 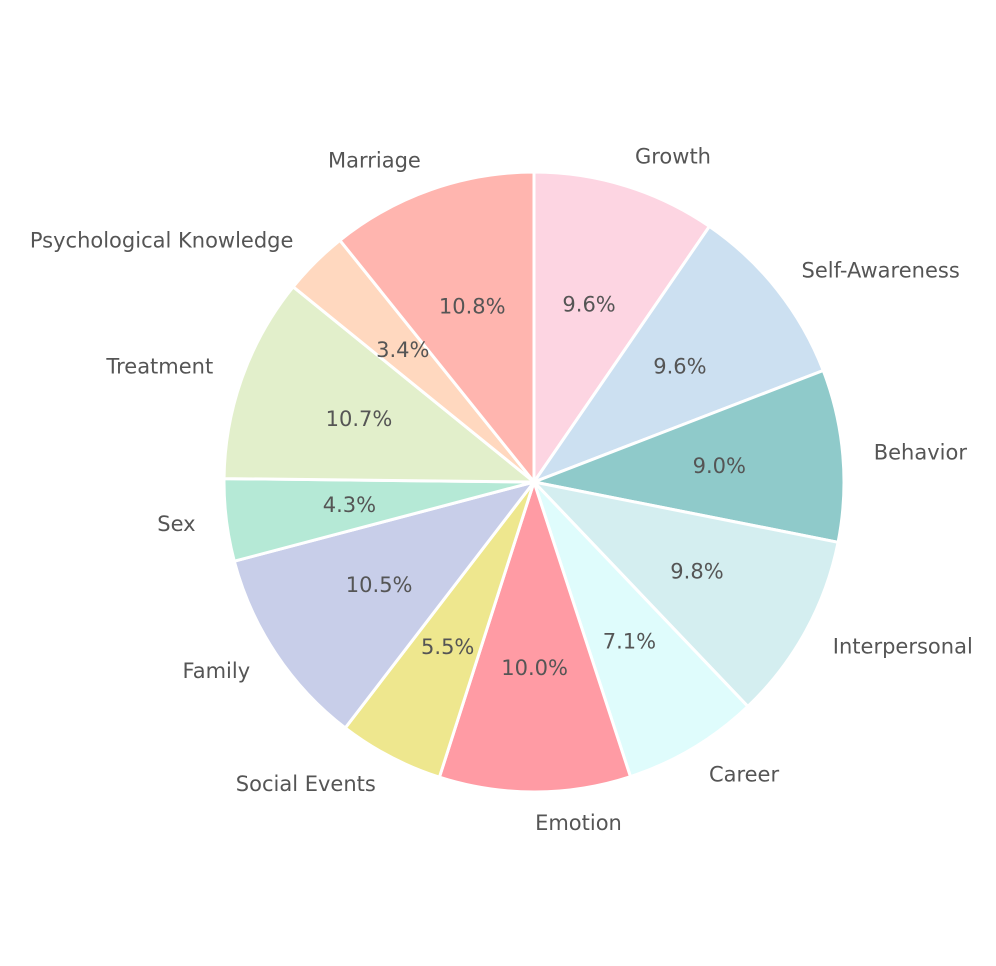 What do you see at coordinates (379, 585) in the screenshot?
I see `pct-label: 10.5%` at bounding box center [379, 585].